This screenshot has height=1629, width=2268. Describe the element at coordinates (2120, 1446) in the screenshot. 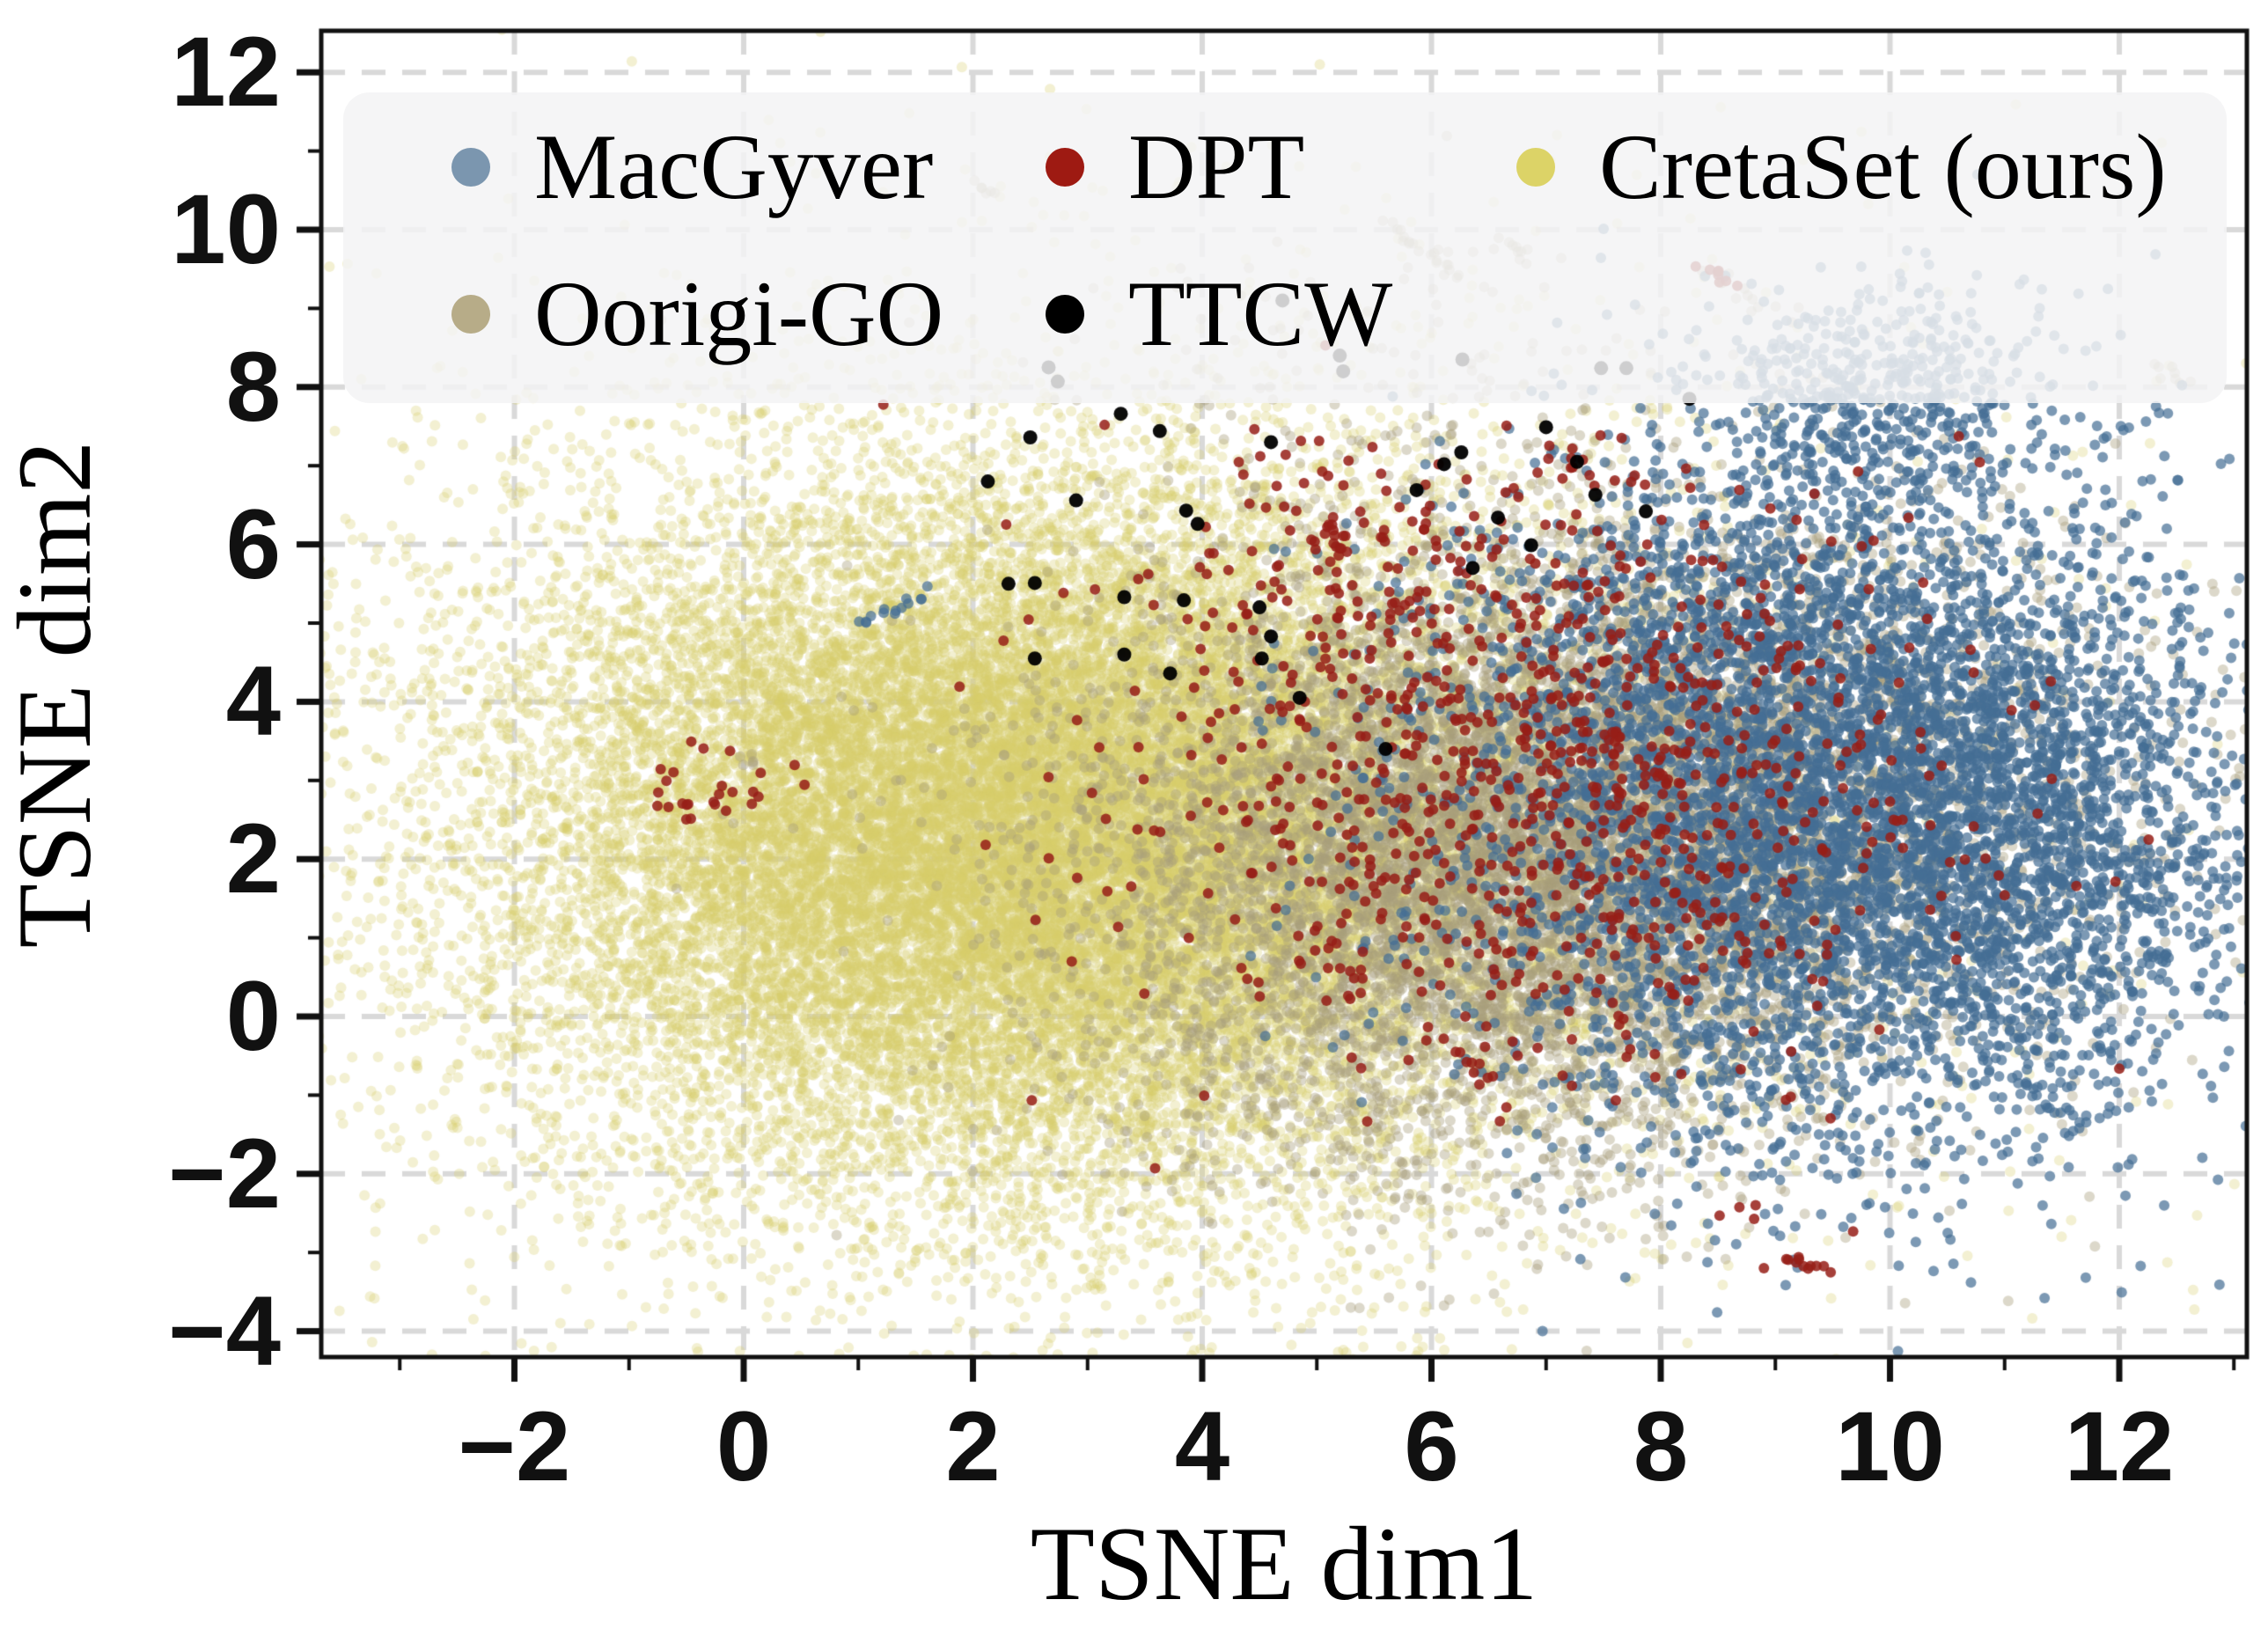

I see `x-tick-label: 12` at that location.